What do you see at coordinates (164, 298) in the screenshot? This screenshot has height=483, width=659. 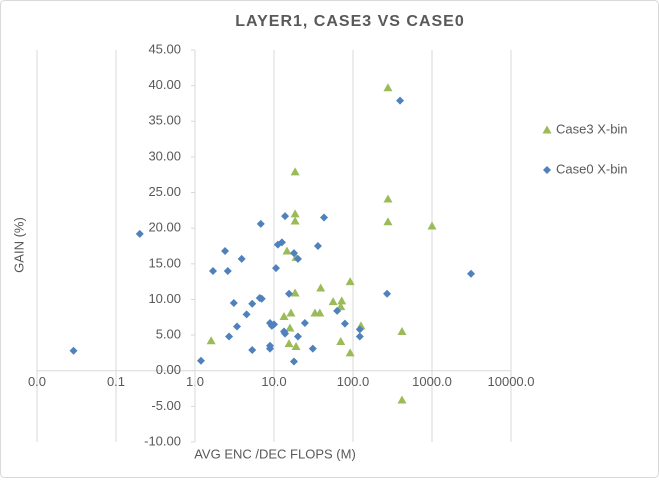 I see `y-tick-label: 10.00` at bounding box center [164, 298].